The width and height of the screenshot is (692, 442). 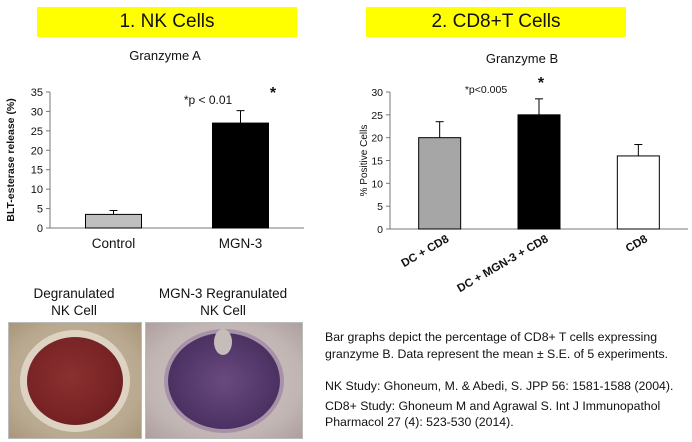 I want to click on cd8-y-axis-label: % Positive Cells, so click(x=364, y=161).